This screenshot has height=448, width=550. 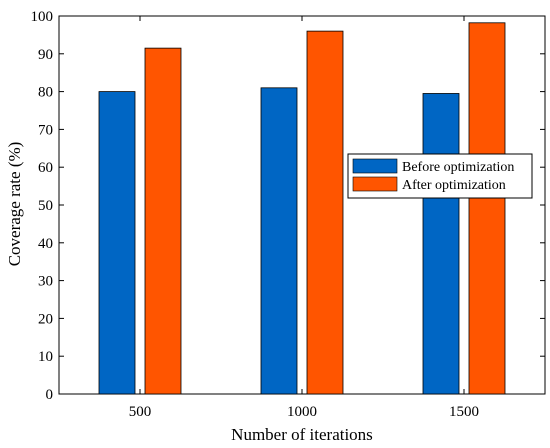 I want to click on legend: Before optimization After optimization, so click(x=440, y=176).